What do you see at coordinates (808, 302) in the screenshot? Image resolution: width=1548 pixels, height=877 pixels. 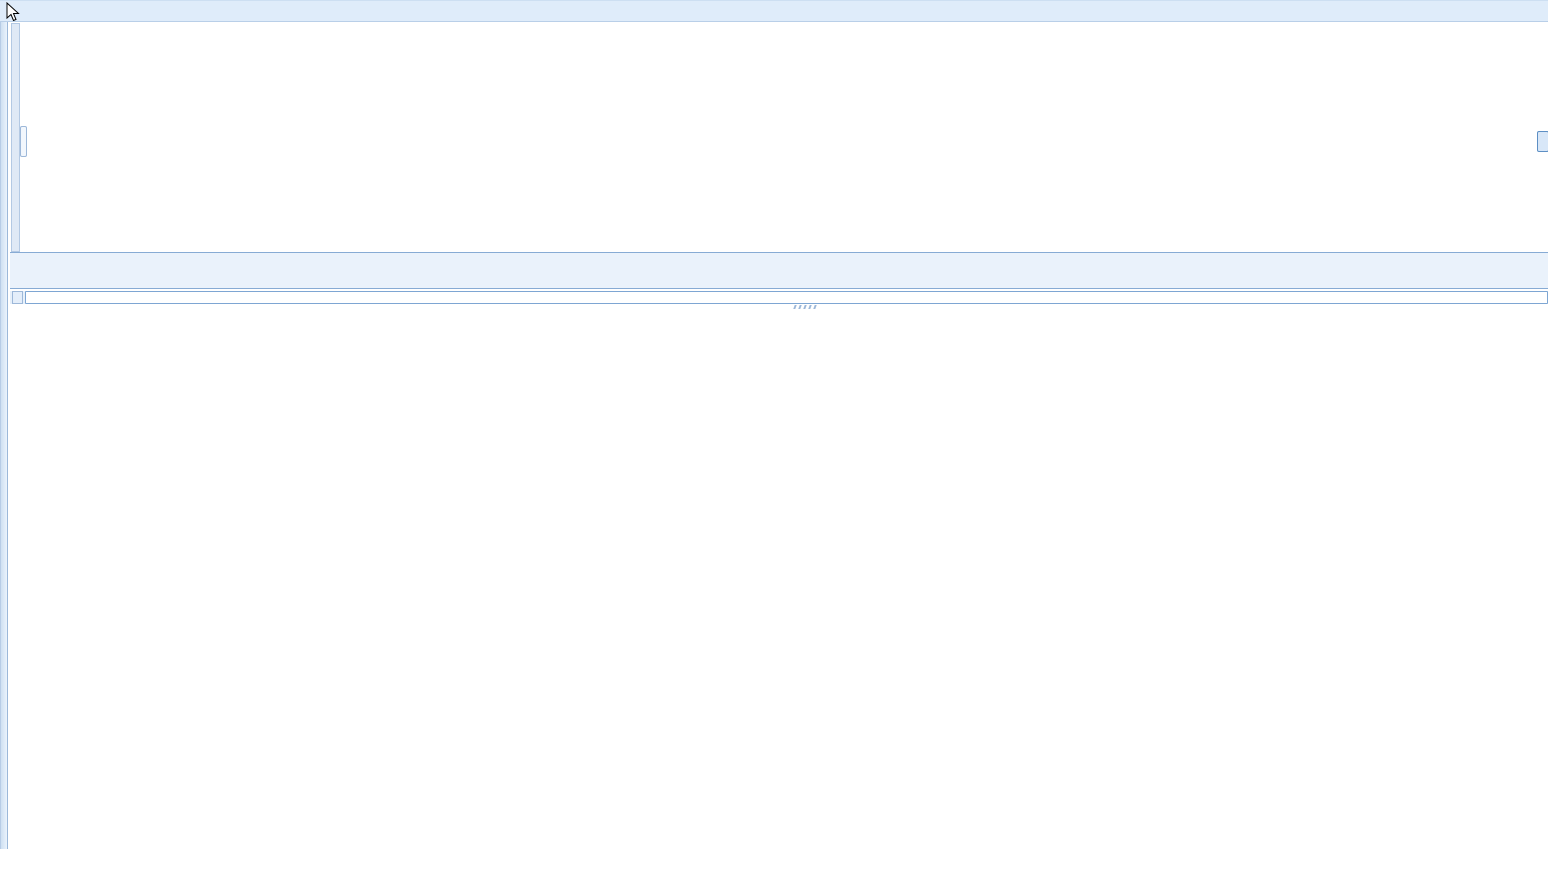 I see `scrollbar-grip-icon` at bounding box center [808, 302].